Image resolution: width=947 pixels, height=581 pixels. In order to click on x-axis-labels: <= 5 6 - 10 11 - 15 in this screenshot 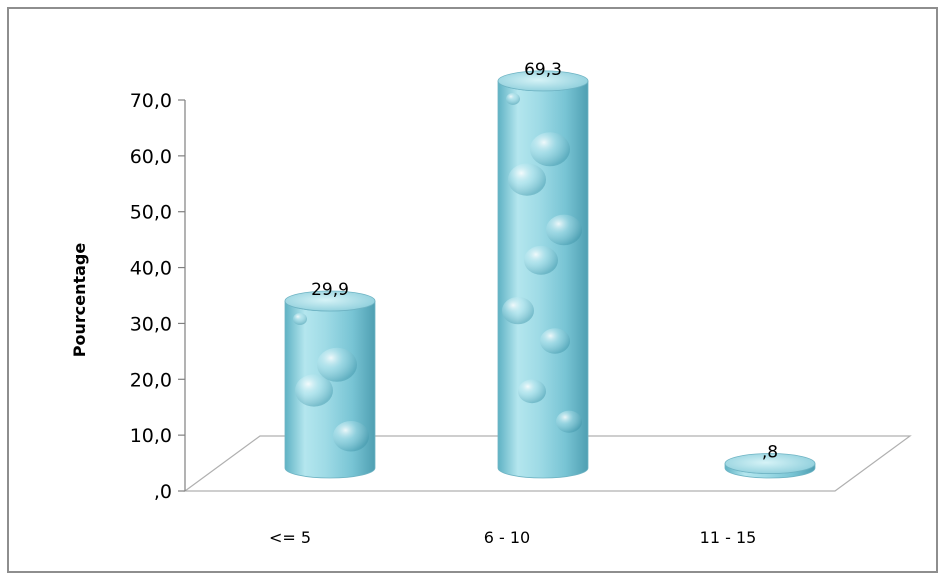, I will do `click(512, 537)`.